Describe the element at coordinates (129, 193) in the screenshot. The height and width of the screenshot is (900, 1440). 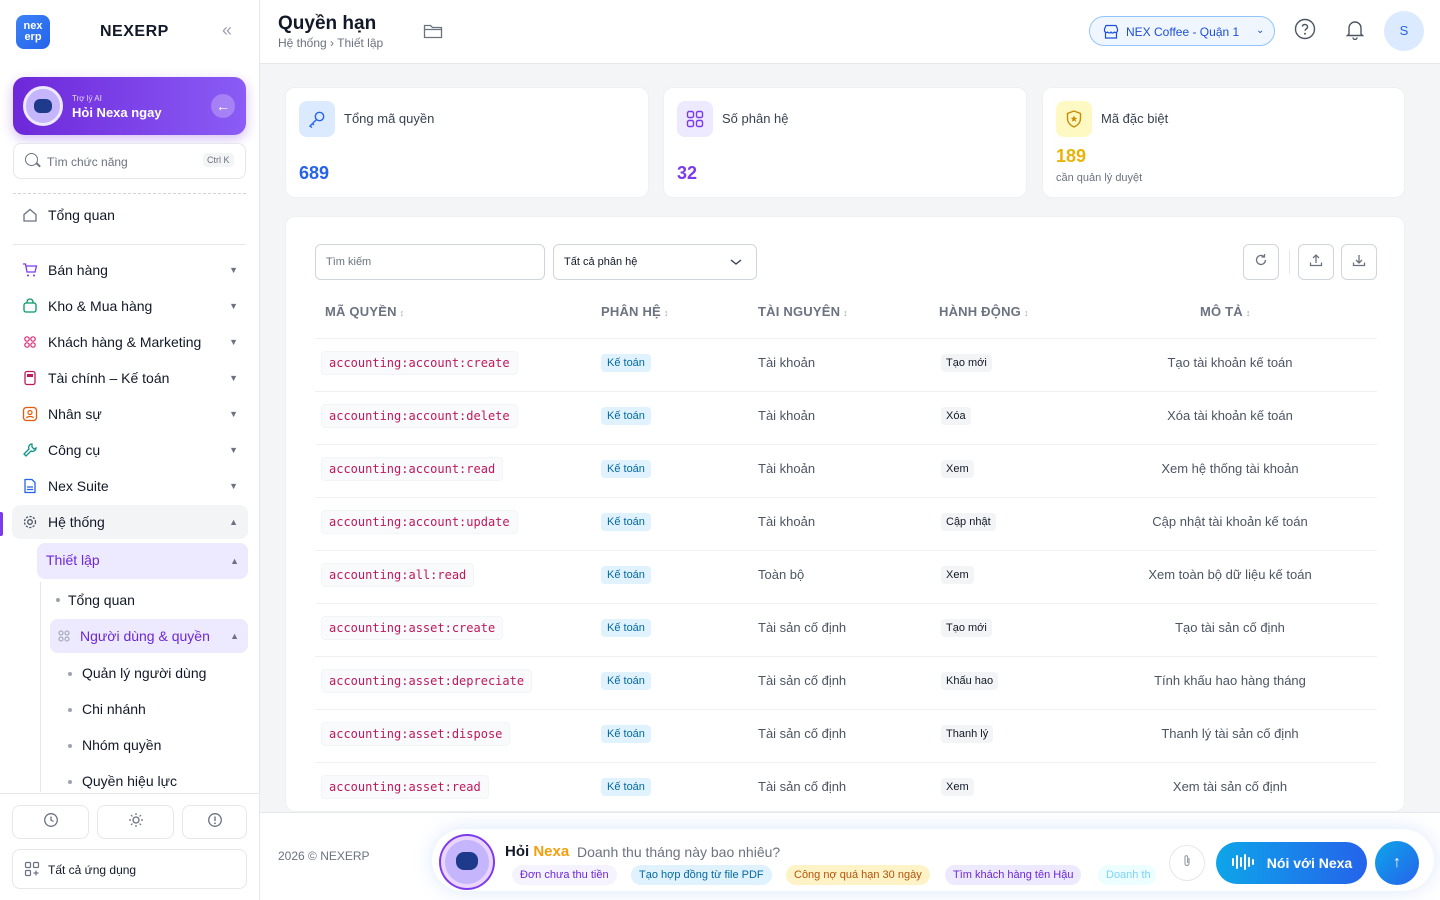
I see `divider` at that location.